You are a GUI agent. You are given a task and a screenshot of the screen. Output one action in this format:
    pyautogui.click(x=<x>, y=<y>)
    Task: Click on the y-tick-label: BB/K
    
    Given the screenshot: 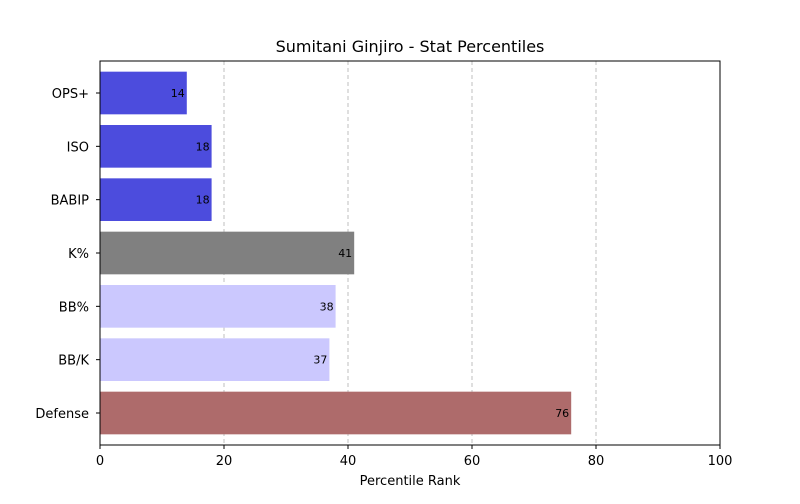 What is the action you would take?
    pyautogui.click(x=73, y=361)
    